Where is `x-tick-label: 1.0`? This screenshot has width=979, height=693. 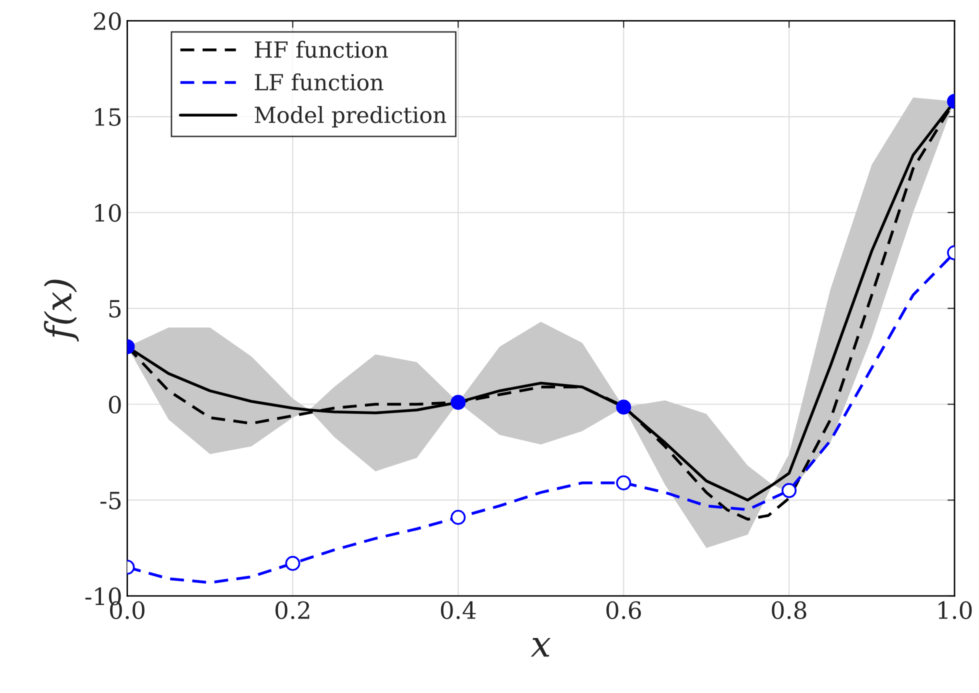
x-tick-label: 1.0 is located at coordinates (955, 610).